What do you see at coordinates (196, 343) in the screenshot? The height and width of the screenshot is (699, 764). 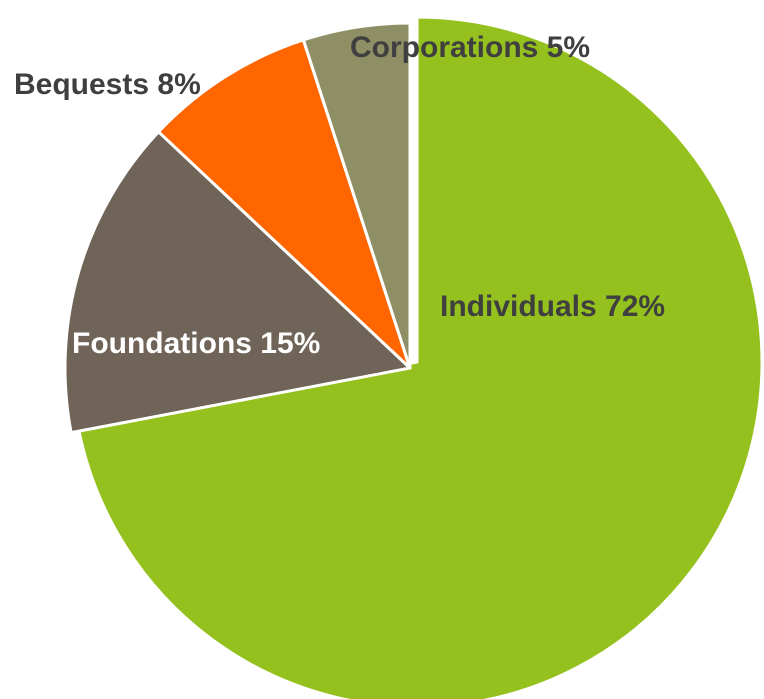 I see `label-foundations: Foundations 15%` at bounding box center [196, 343].